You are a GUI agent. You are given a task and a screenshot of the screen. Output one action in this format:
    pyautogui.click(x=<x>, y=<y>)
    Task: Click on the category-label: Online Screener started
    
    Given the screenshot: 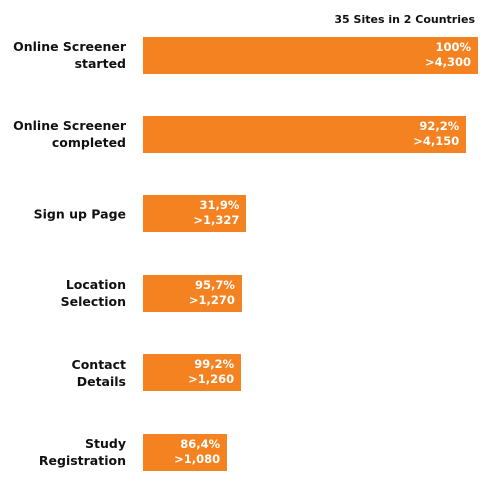 What is the action you would take?
    pyautogui.click(x=69, y=55)
    